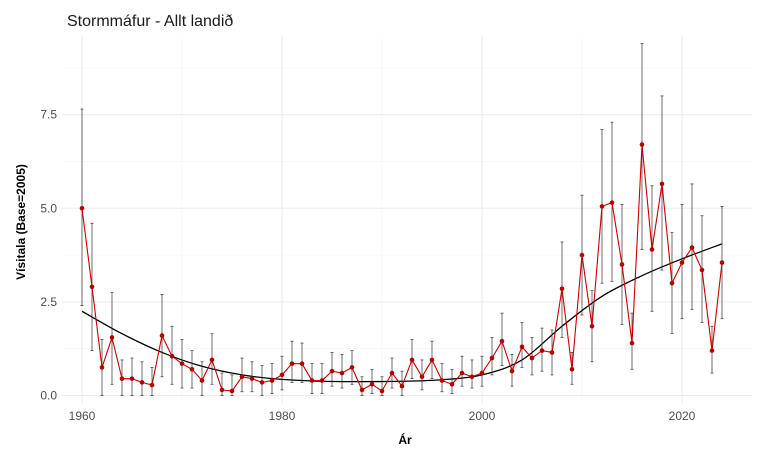  I want to click on x-axis-title: Ár, so click(405, 439).